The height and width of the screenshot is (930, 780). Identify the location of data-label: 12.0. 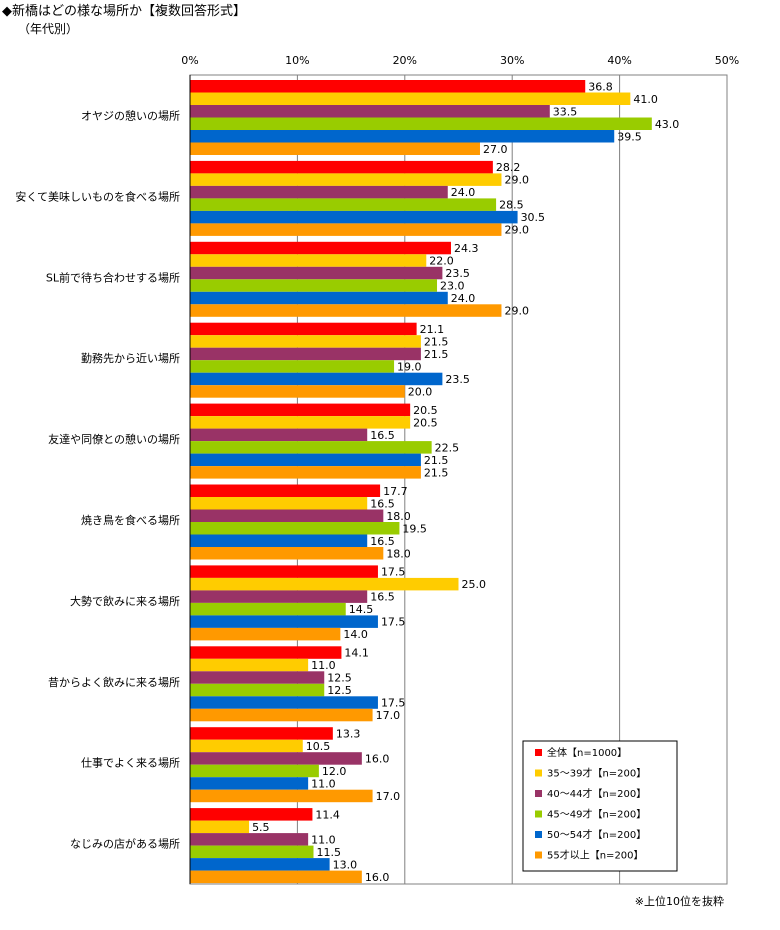
(334, 771).